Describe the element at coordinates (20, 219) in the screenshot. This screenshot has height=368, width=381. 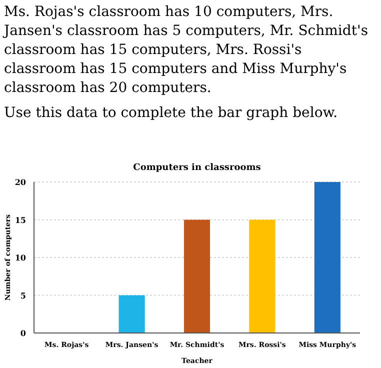
I see `y-tick-label: 15` at that location.